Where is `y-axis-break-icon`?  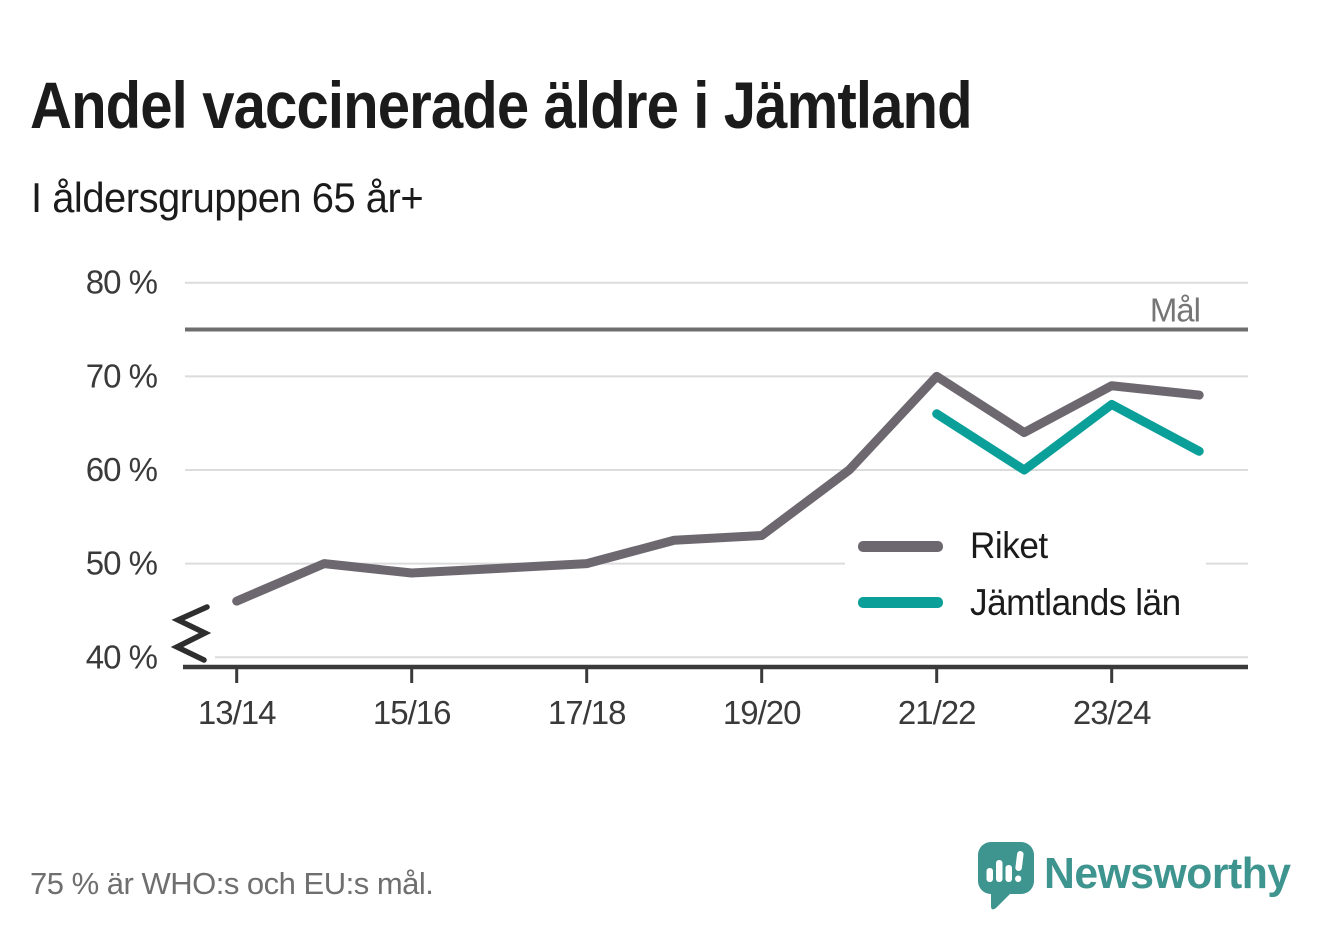
y-axis-break-icon is located at coordinates (191, 633).